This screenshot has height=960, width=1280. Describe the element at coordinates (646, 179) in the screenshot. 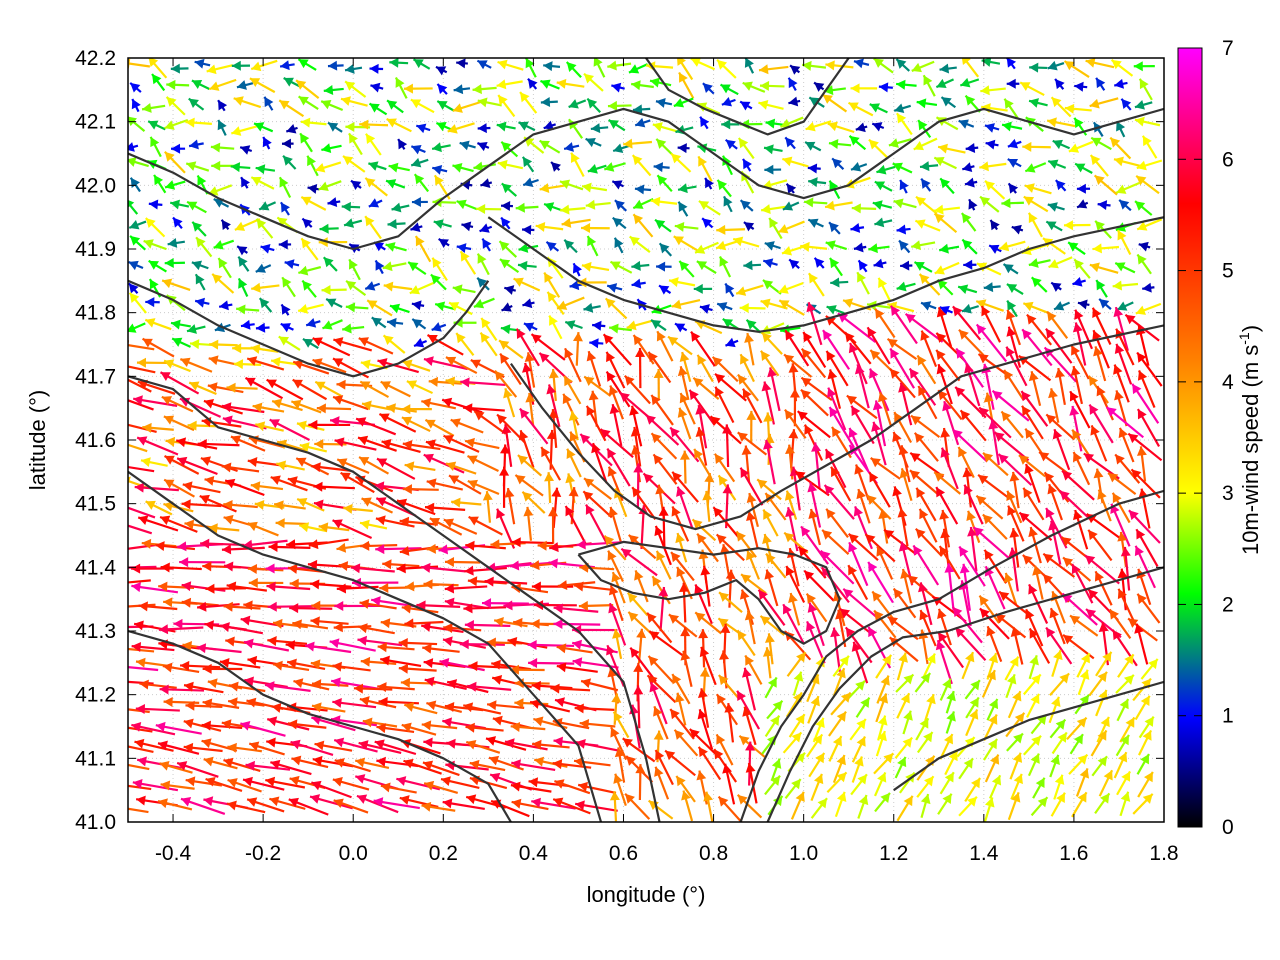

I see `contour-line` at that location.